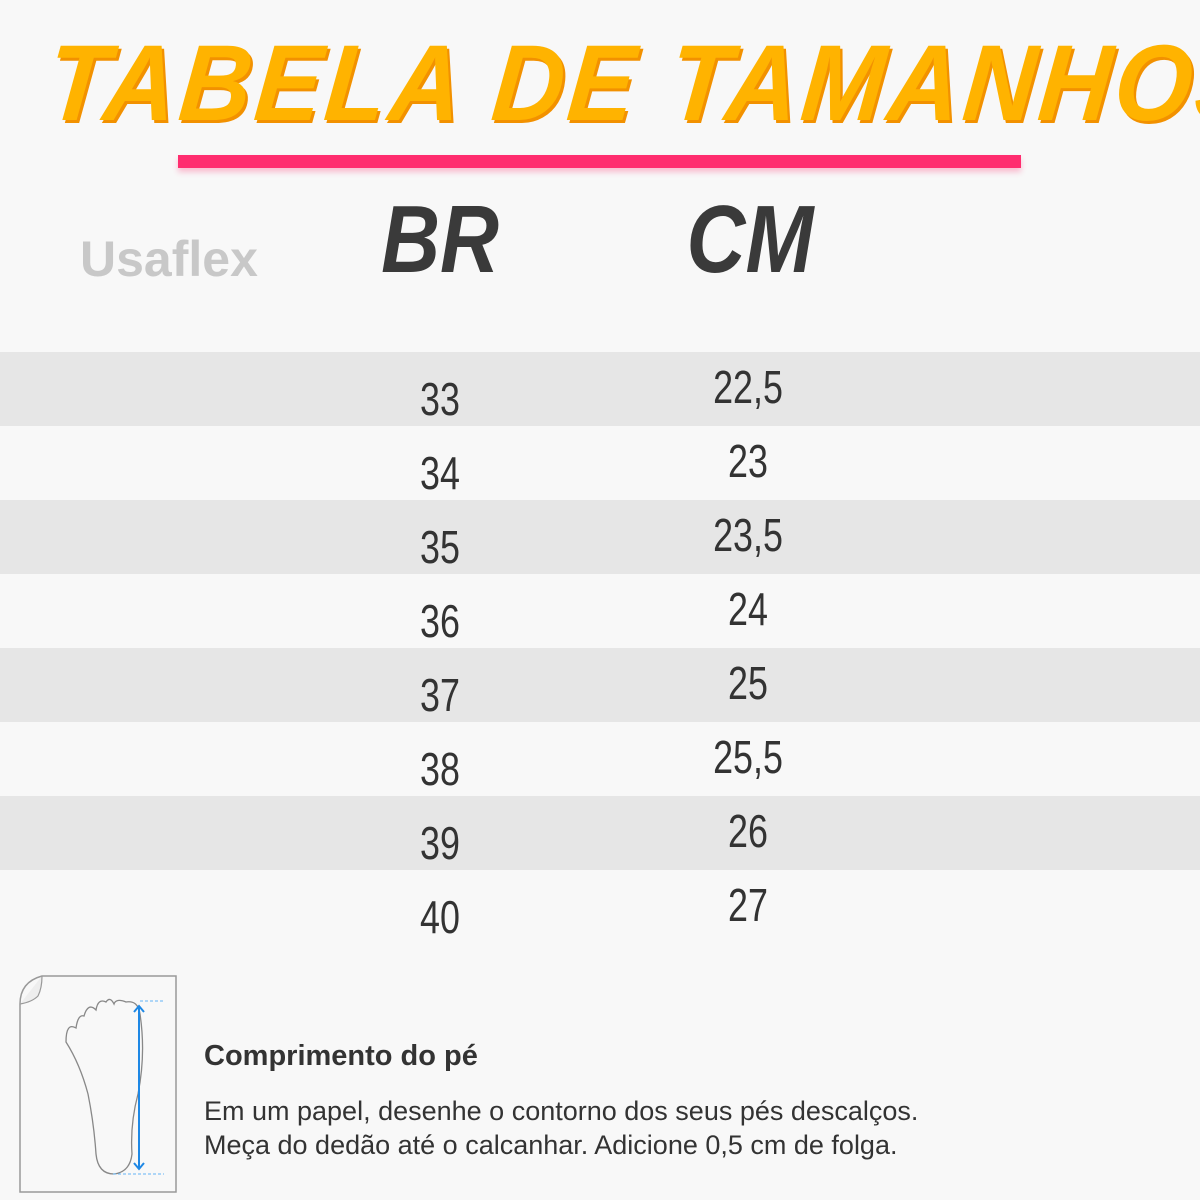 The height and width of the screenshot is (1200, 1200). I want to click on header-cm: CM, so click(750, 239).